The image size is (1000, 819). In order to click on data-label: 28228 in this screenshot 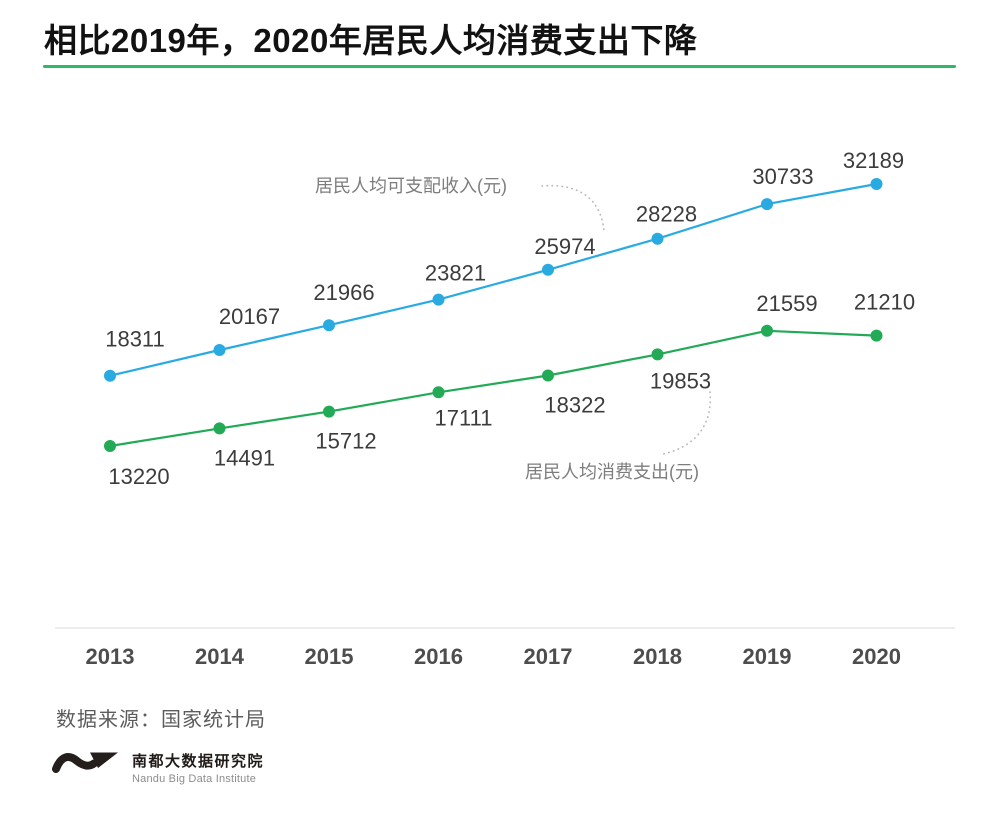, I will do `click(666, 214)`.